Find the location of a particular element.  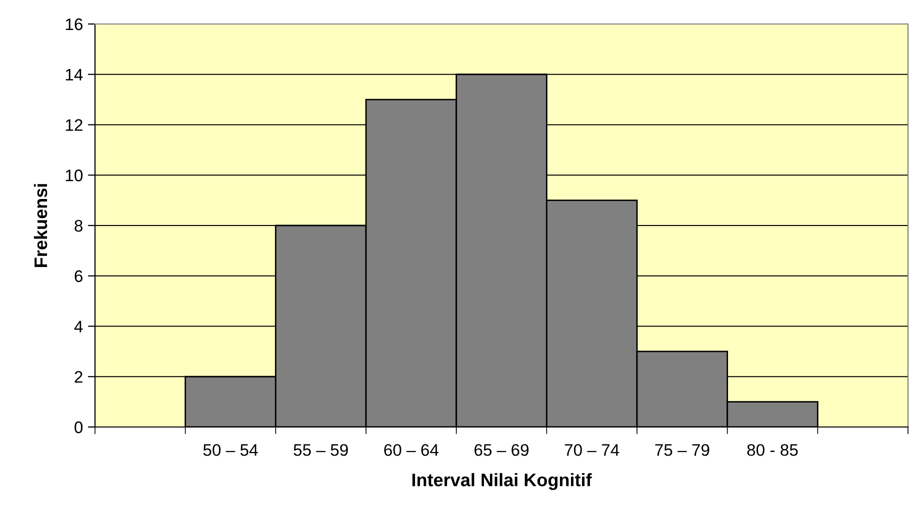

x-tick-label: 65 – 69 is located at coordinates (501, 450).